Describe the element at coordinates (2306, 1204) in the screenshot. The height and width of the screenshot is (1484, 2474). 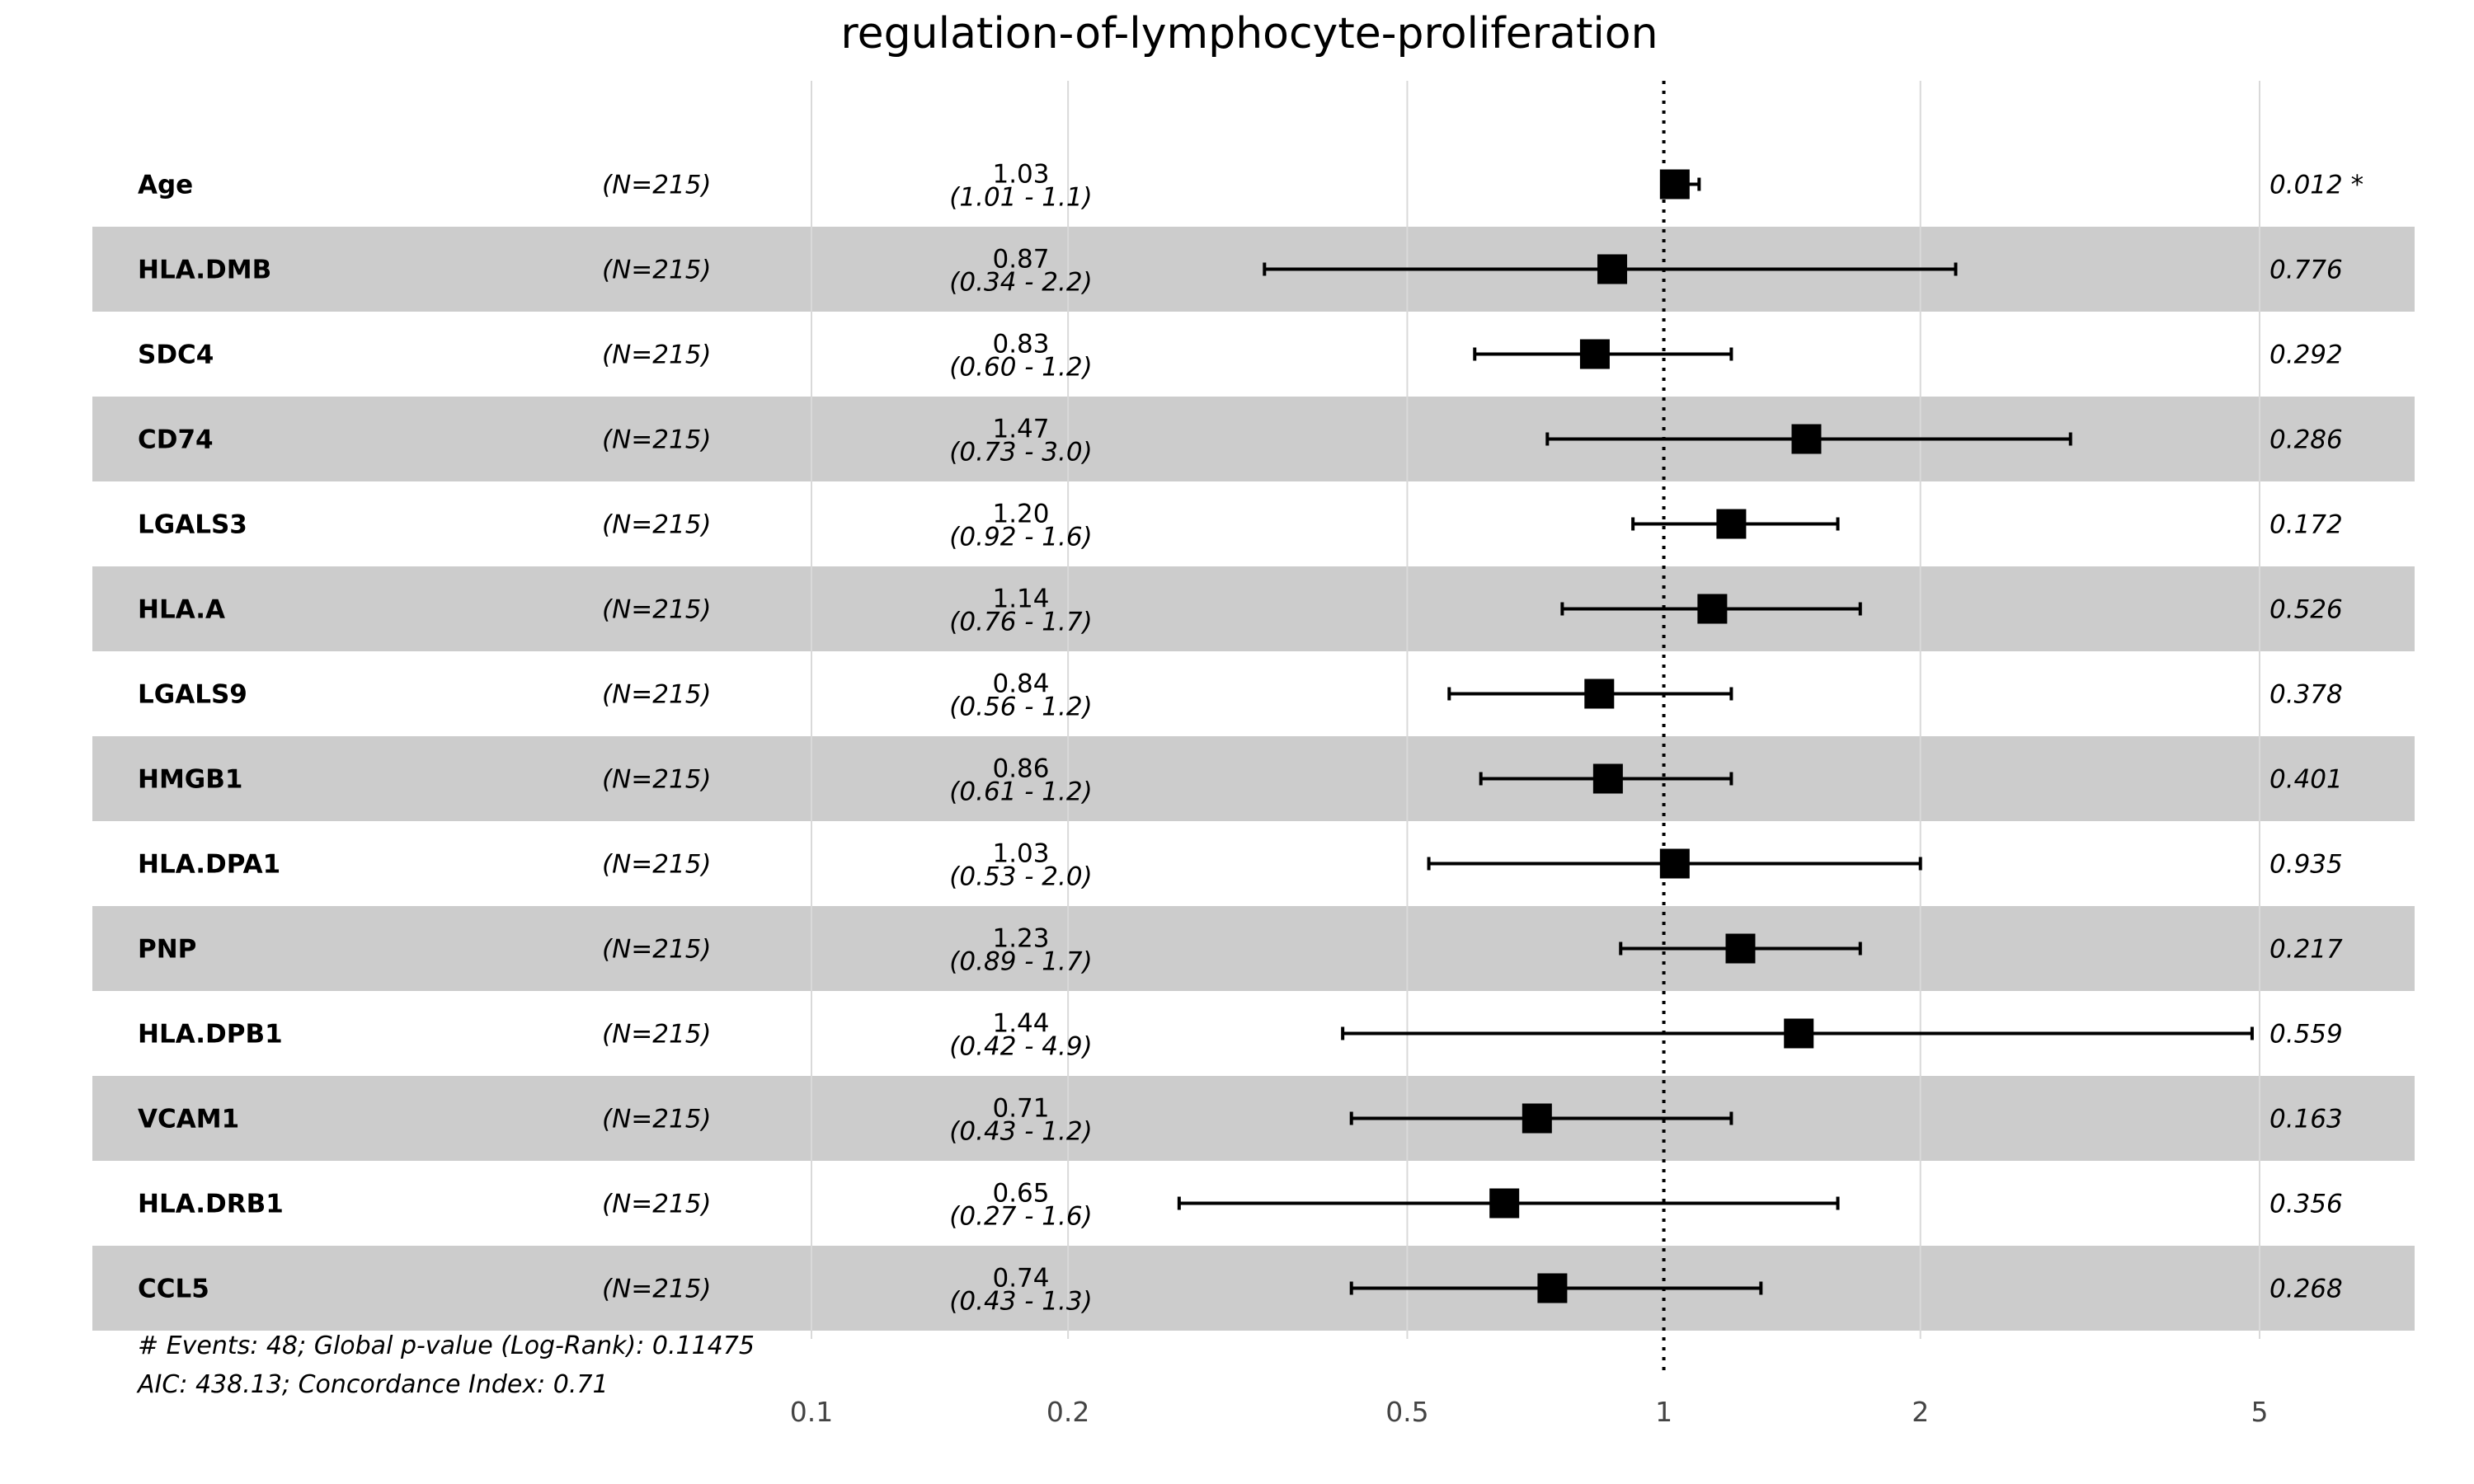
I see `row-p-label: 0.356` at that location.